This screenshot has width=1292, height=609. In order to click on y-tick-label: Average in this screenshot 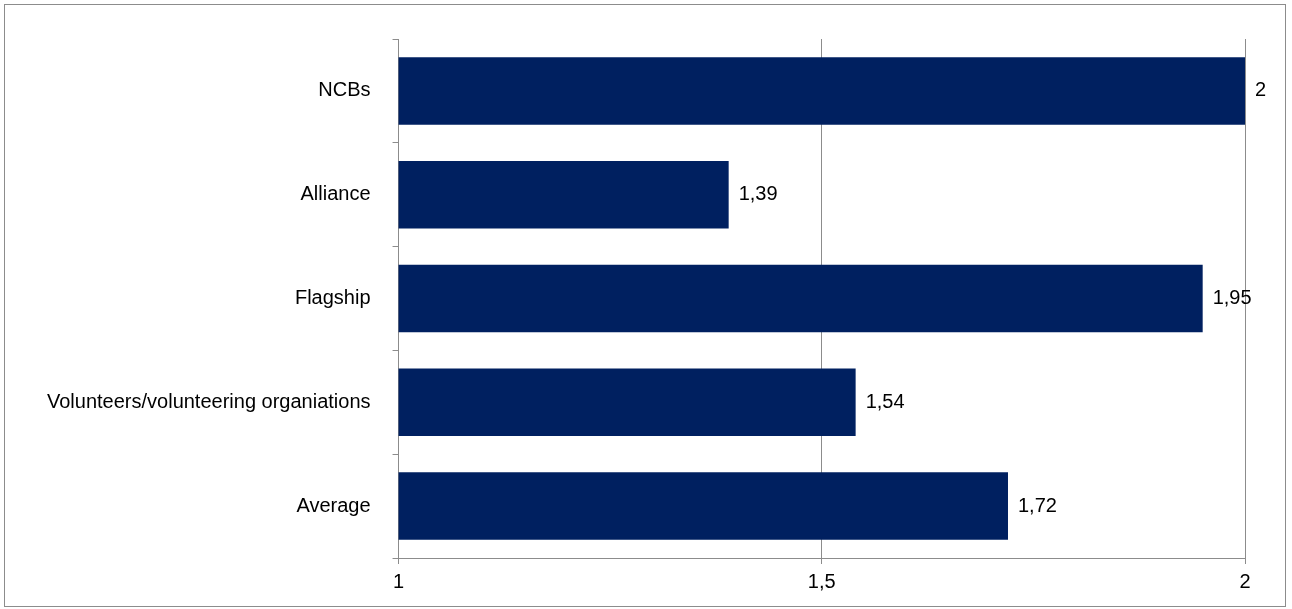, I will do `click(333, 504)`.